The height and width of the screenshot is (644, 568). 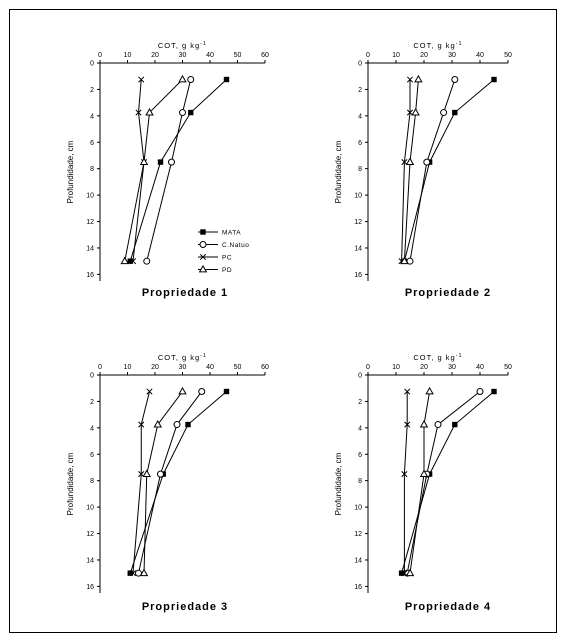 I want to click on panel-title: Propriedade 2, so click(x=448, y=293).